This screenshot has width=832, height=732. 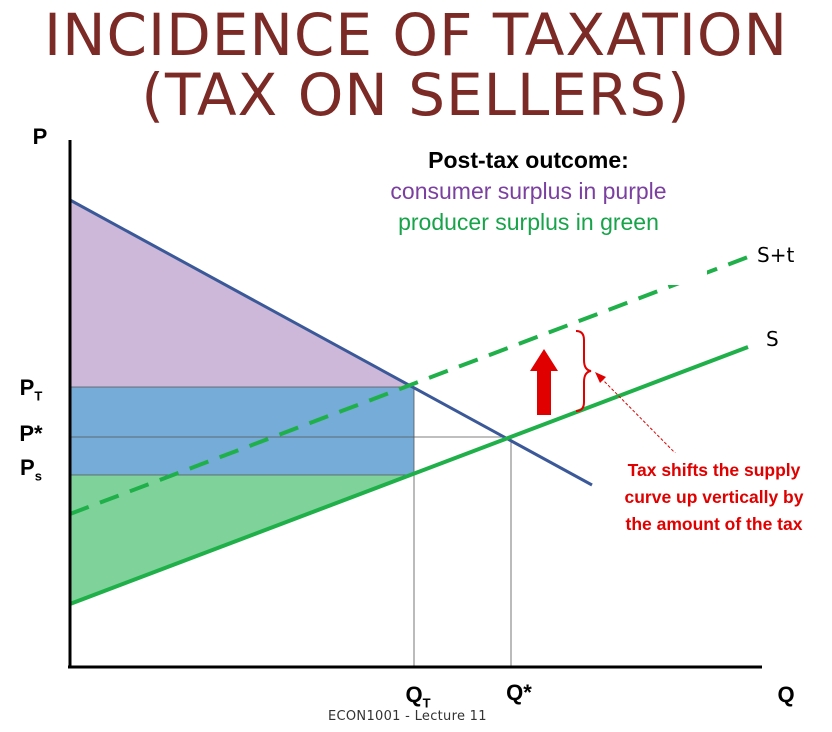 What do you see at coordinates (416, 35) in the screenshot?
I see `title-line-1: INCIDENCE OF TAXATION` at bounding box center [416, 35].